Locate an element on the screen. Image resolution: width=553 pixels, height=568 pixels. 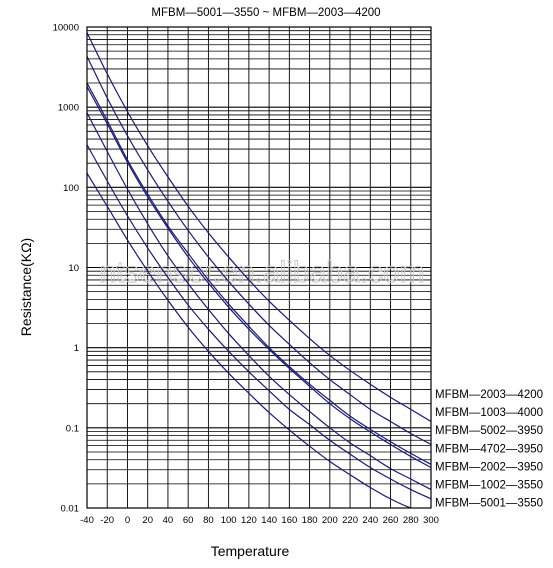
x-tick-label: 120 is located at coordinates (249, 520).